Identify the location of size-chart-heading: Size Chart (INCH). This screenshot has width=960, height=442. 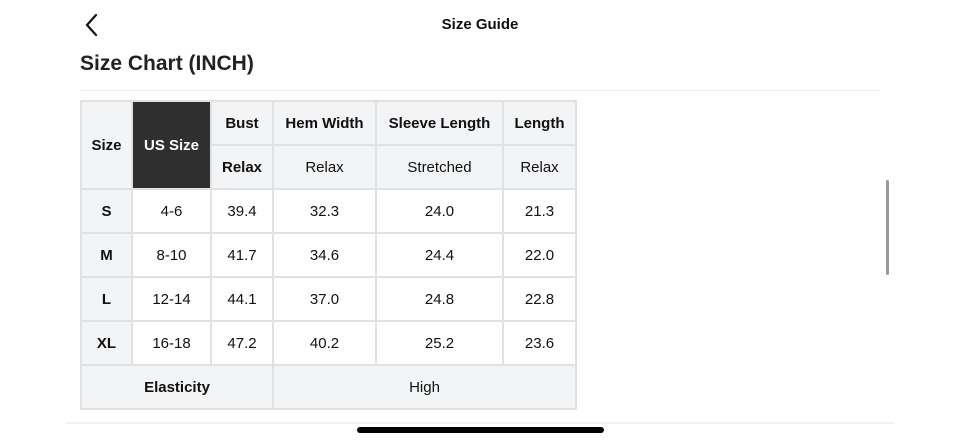
(167, 63).